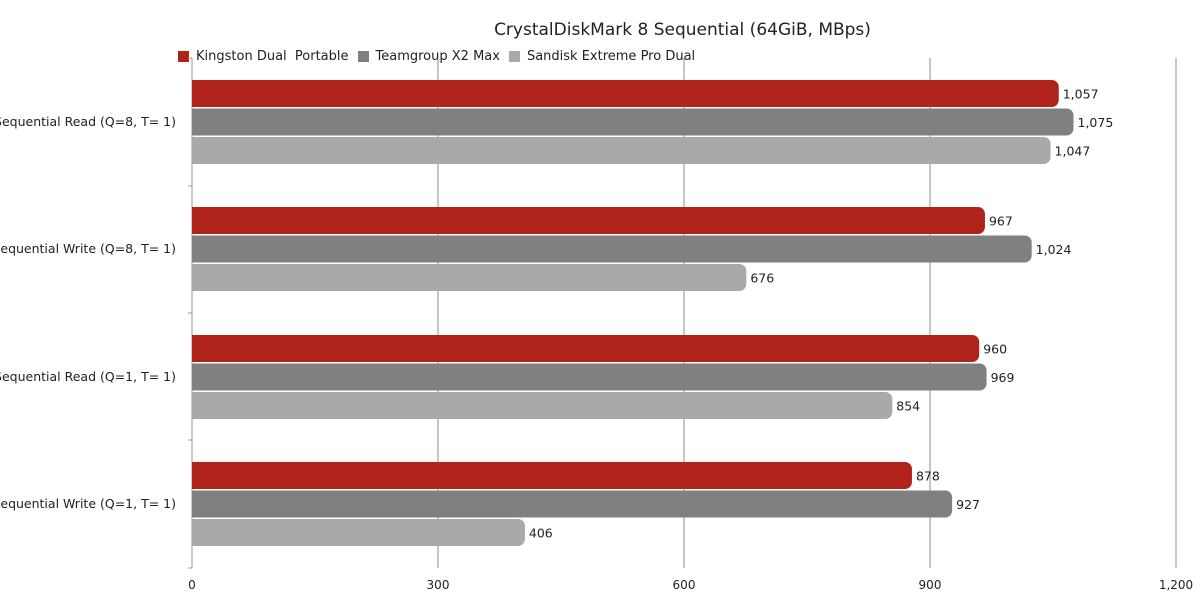  I want to click on bar-s2-c2, so click(542, 405).